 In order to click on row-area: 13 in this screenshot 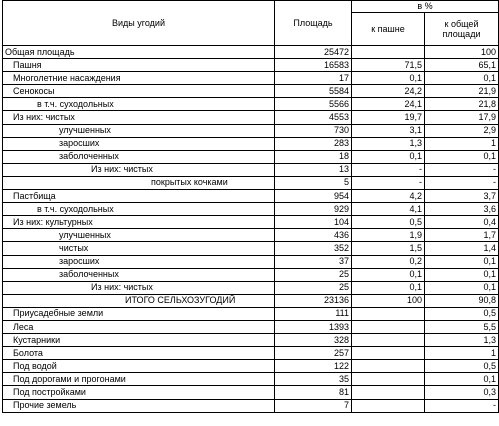, I will do `click(313, 169)`.